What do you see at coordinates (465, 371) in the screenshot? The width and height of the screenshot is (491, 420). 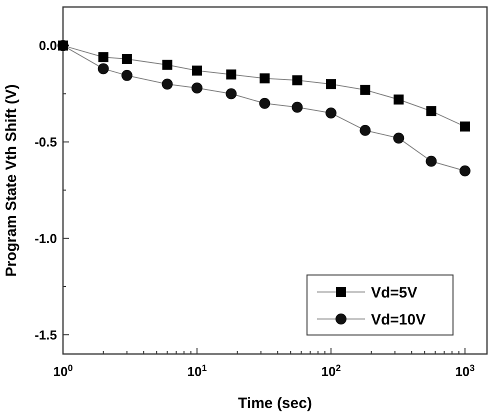 I see `x-tick-label: 10$^{3}$` at bounding box center [465, 371].